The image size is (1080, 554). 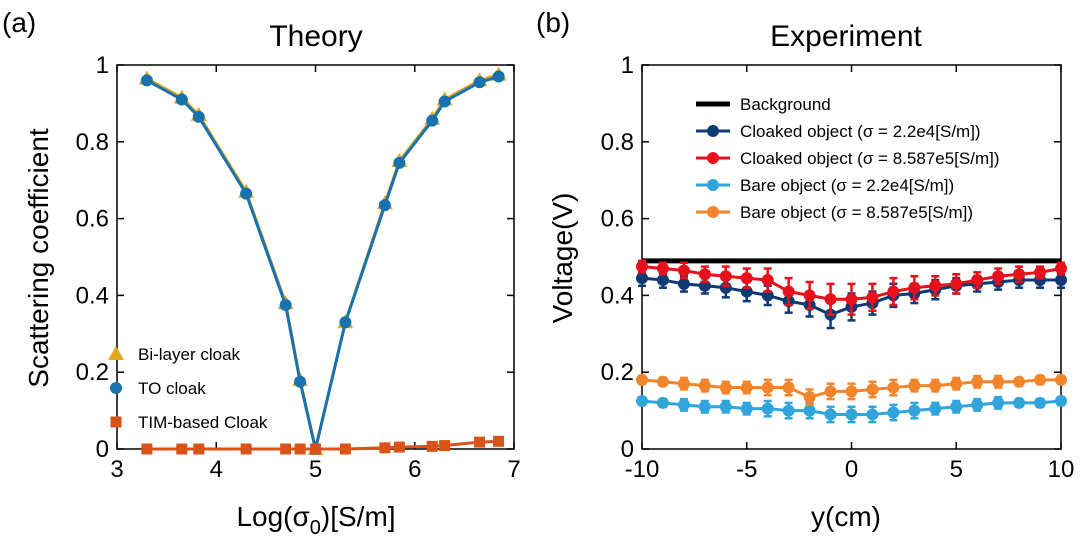 What do you see at coordinates (617, 295) in the screenshot?
I see `b-ytick-label: 0.4` at bounding box center [617, 295].